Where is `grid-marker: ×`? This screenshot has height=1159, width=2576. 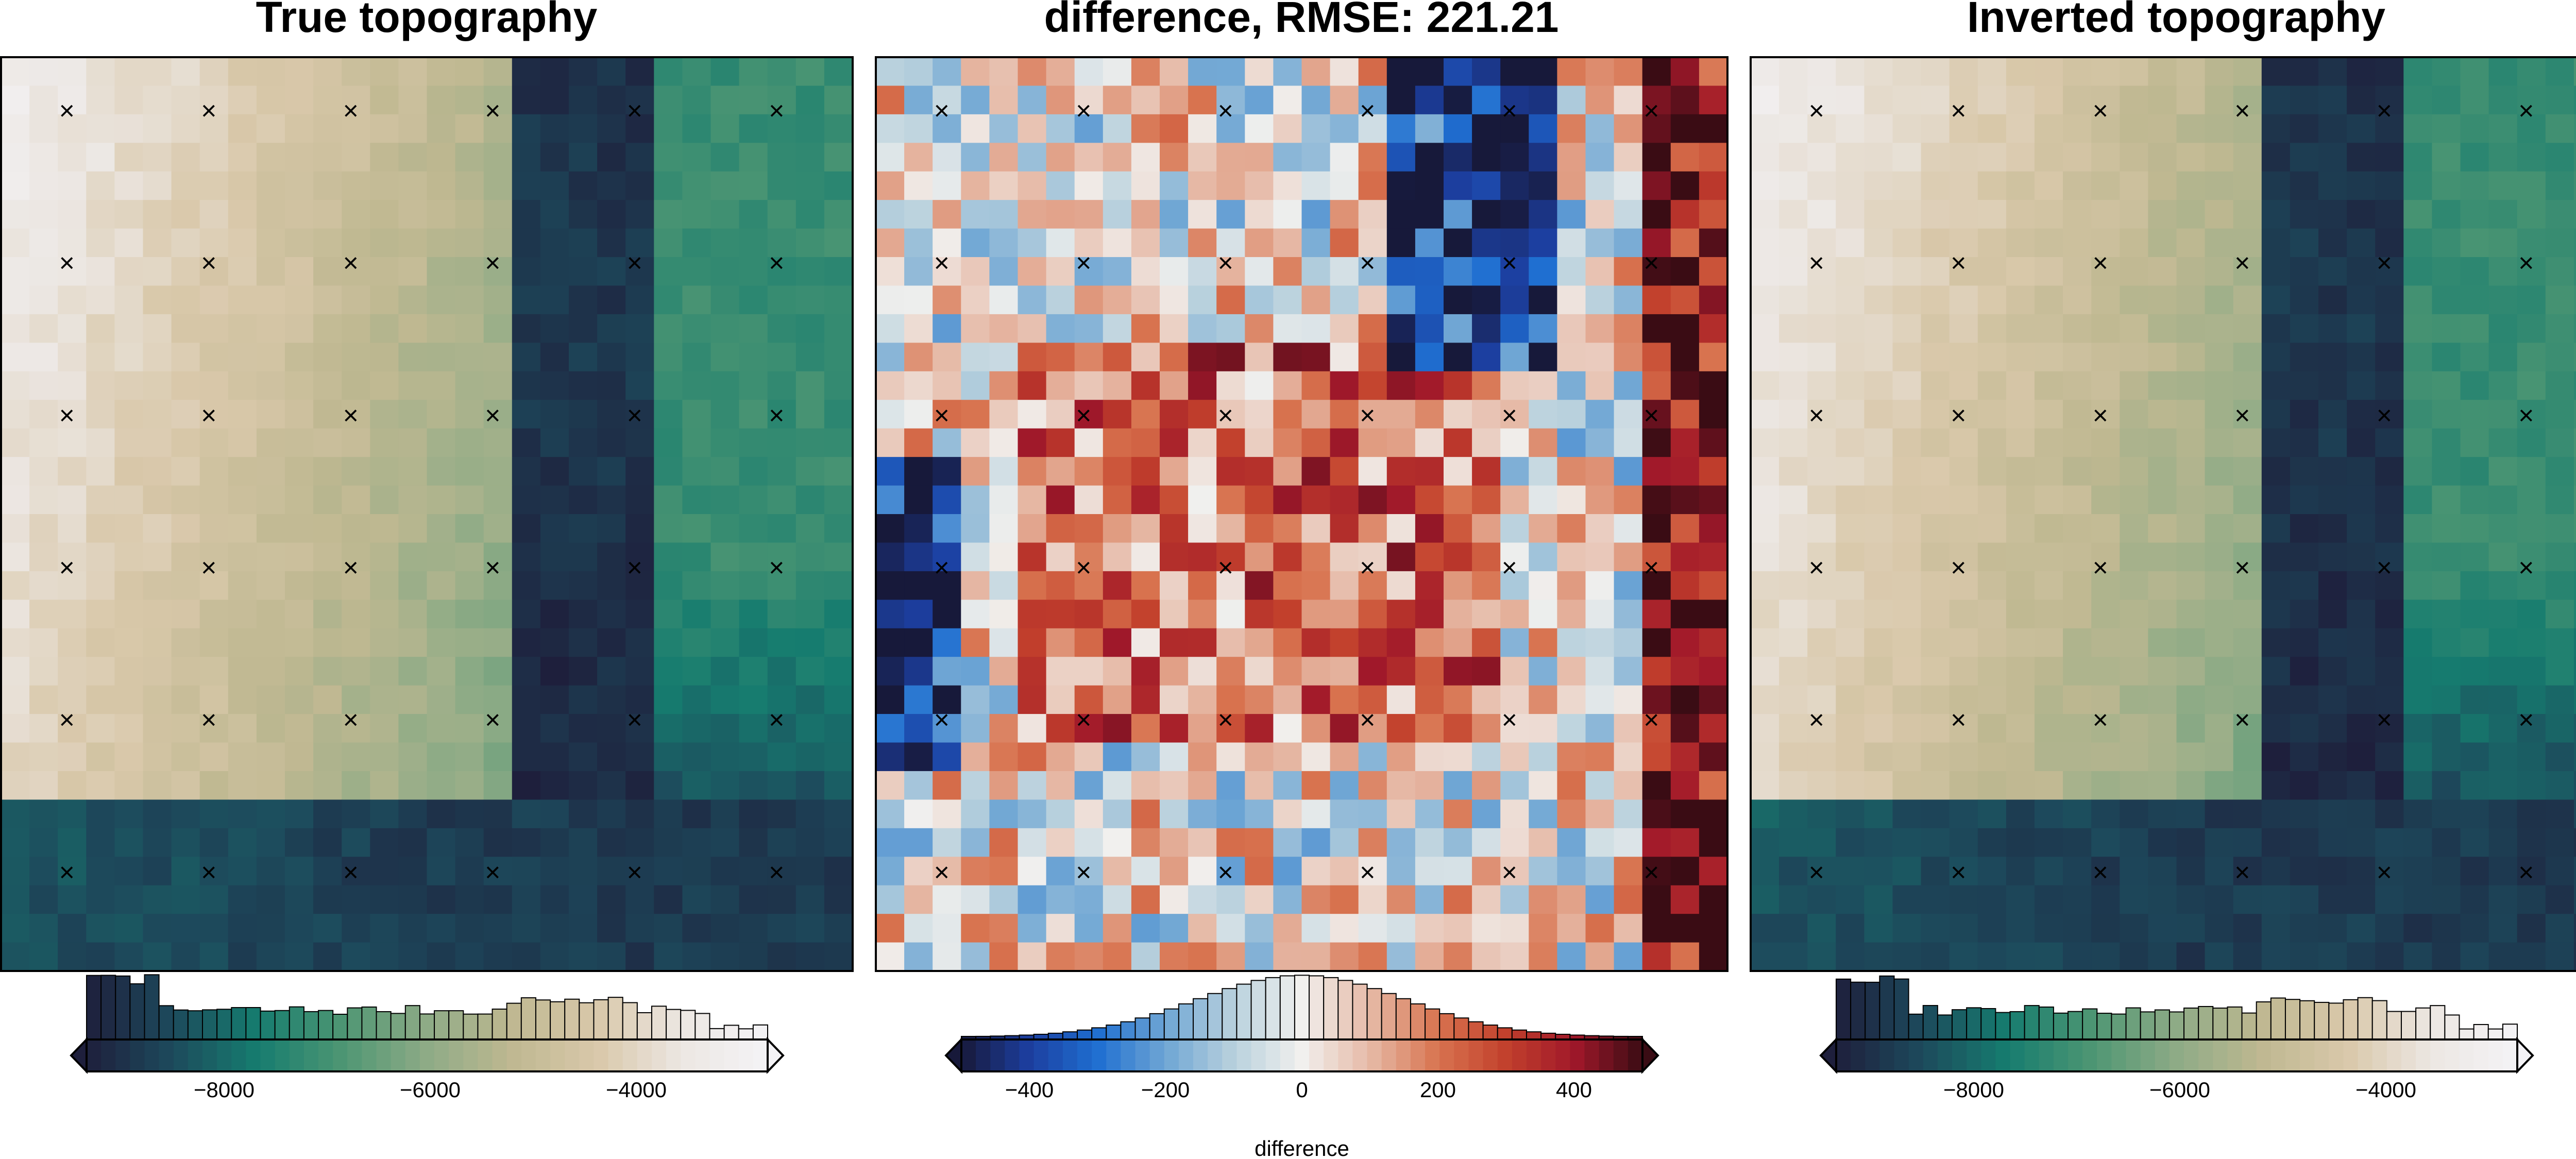 grid-marker: × is located at coordinates (2526, 111).